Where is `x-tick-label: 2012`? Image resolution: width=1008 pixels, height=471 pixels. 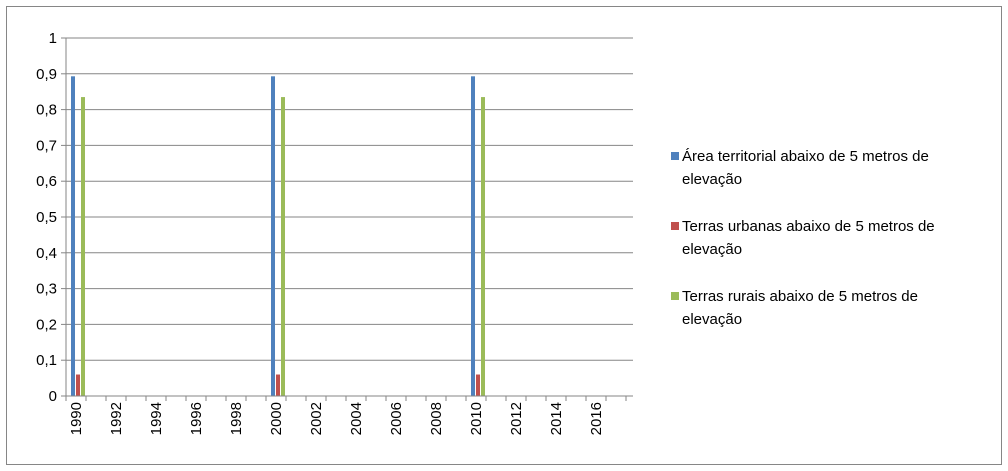
x-tick-label: 2012 is located at coordinates (516, 418).